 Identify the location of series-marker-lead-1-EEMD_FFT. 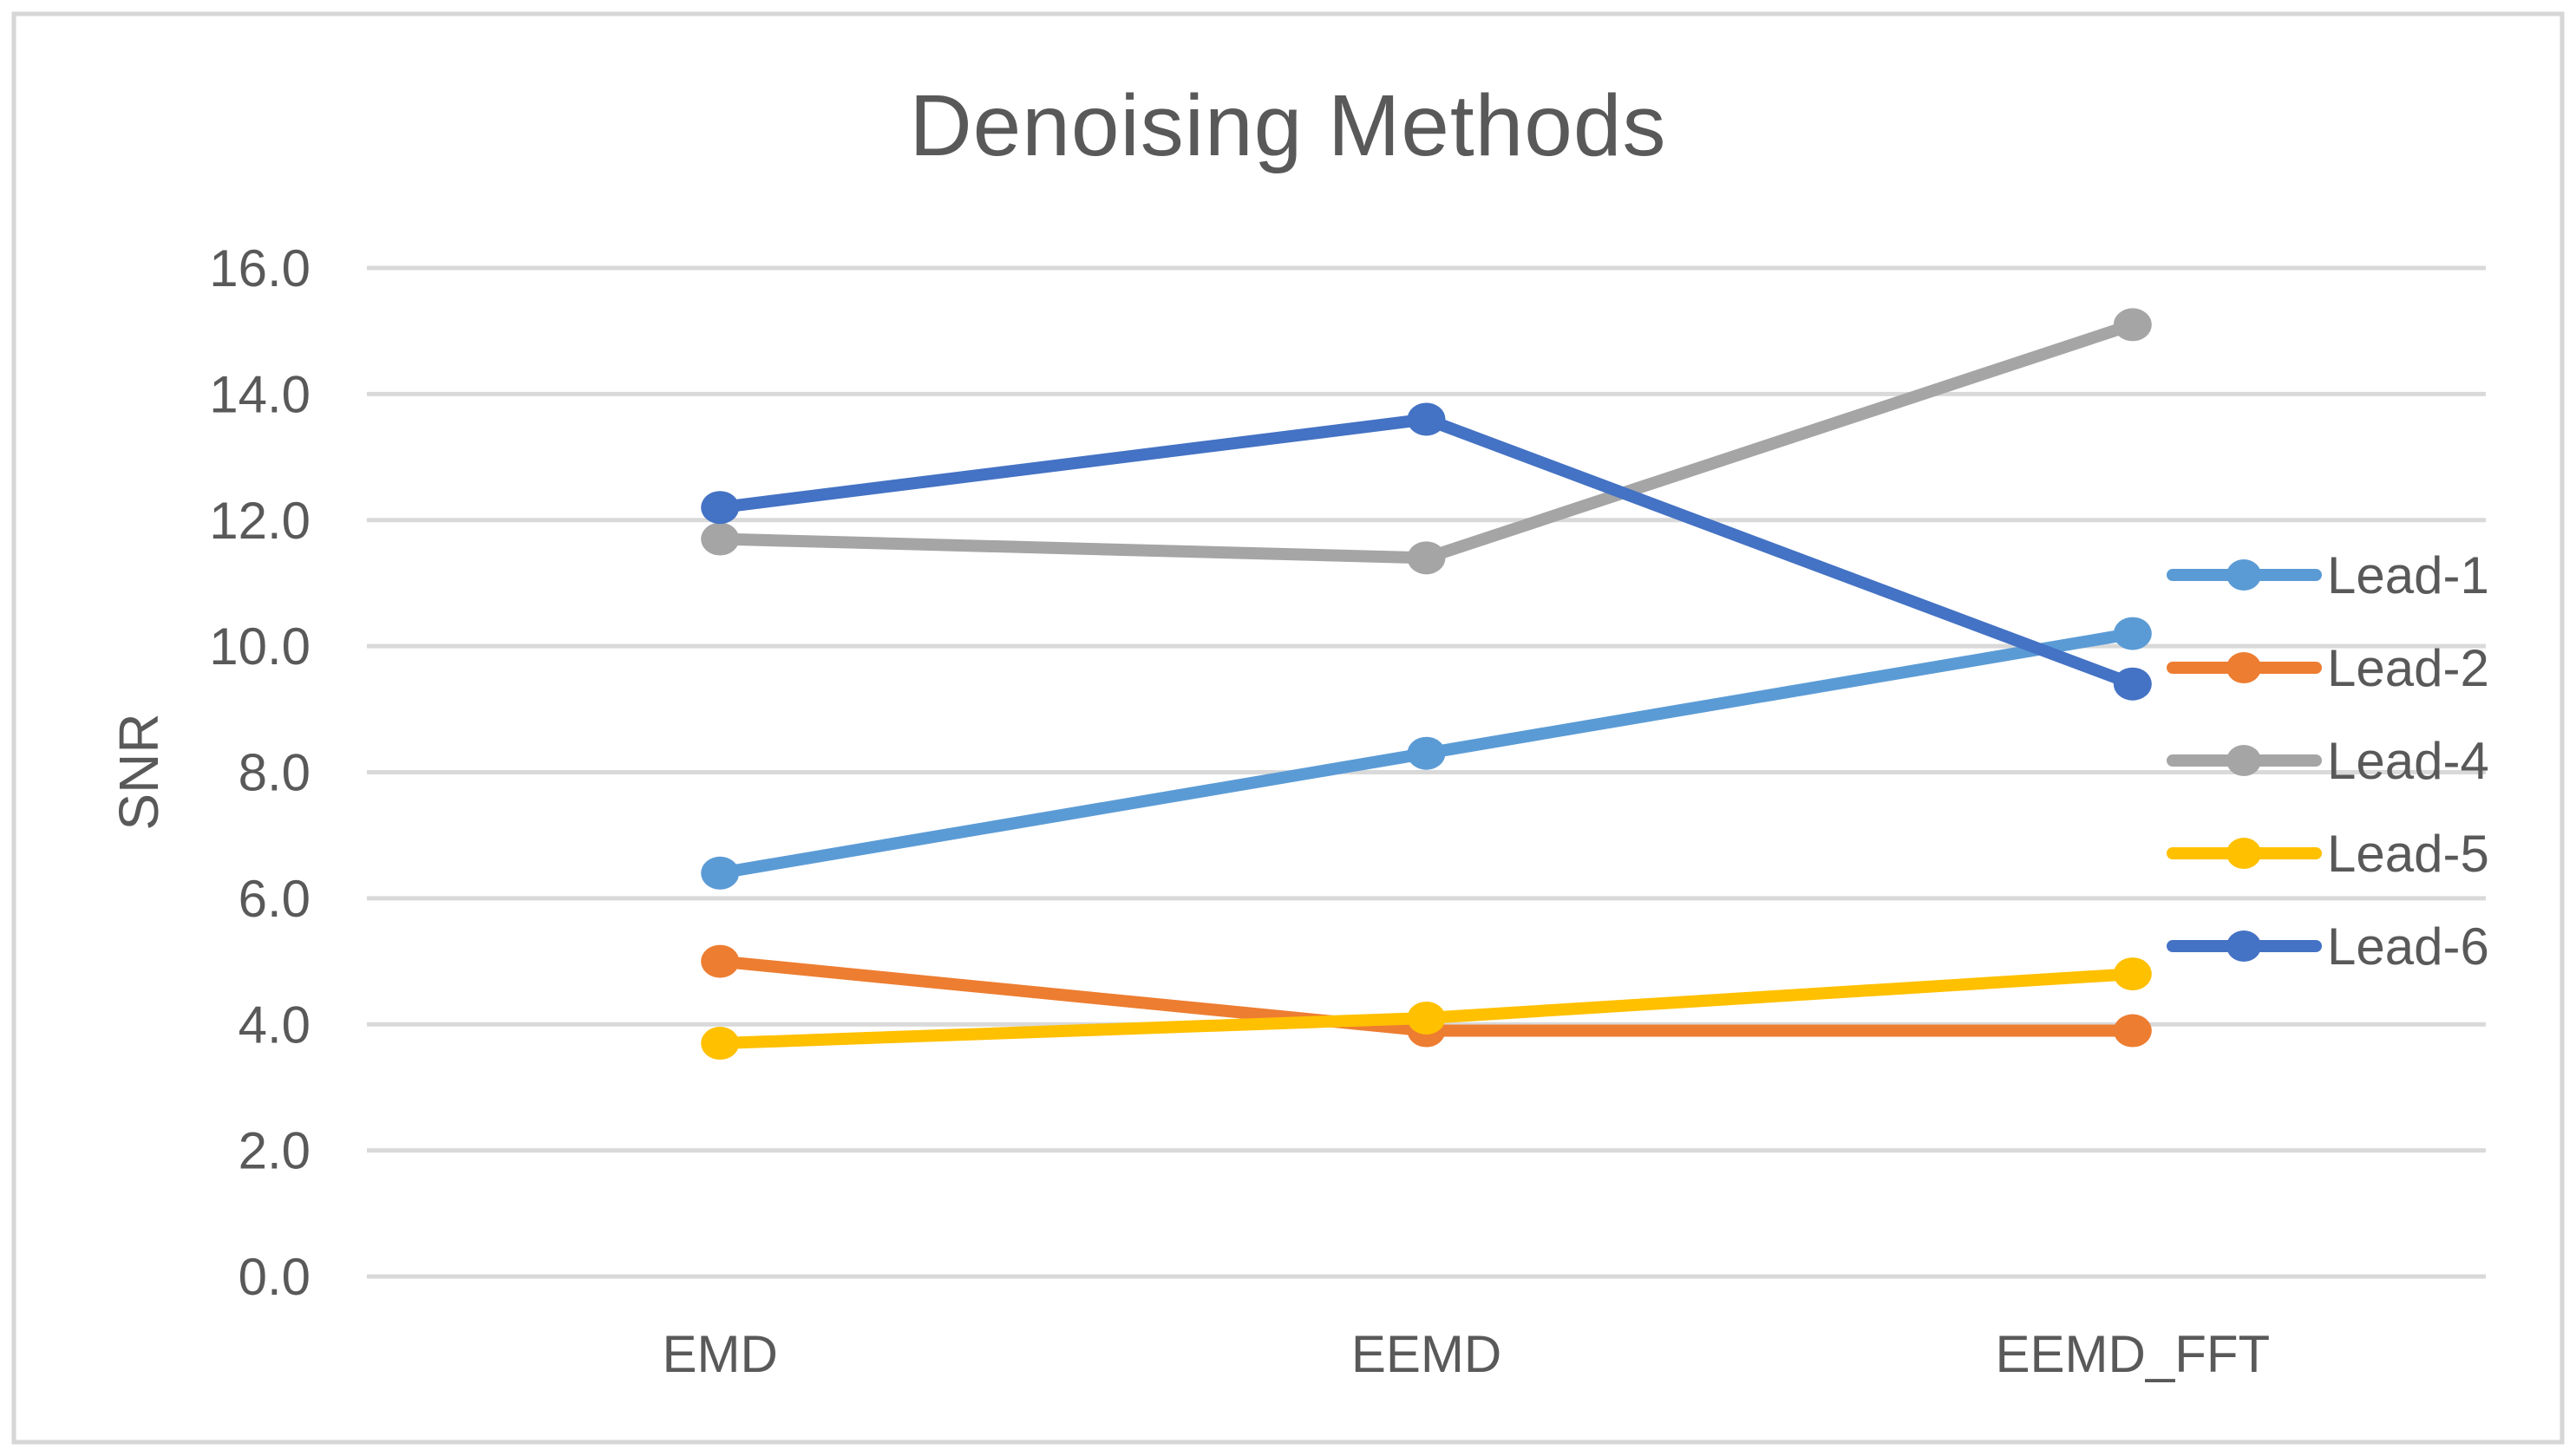
(2132, 633).